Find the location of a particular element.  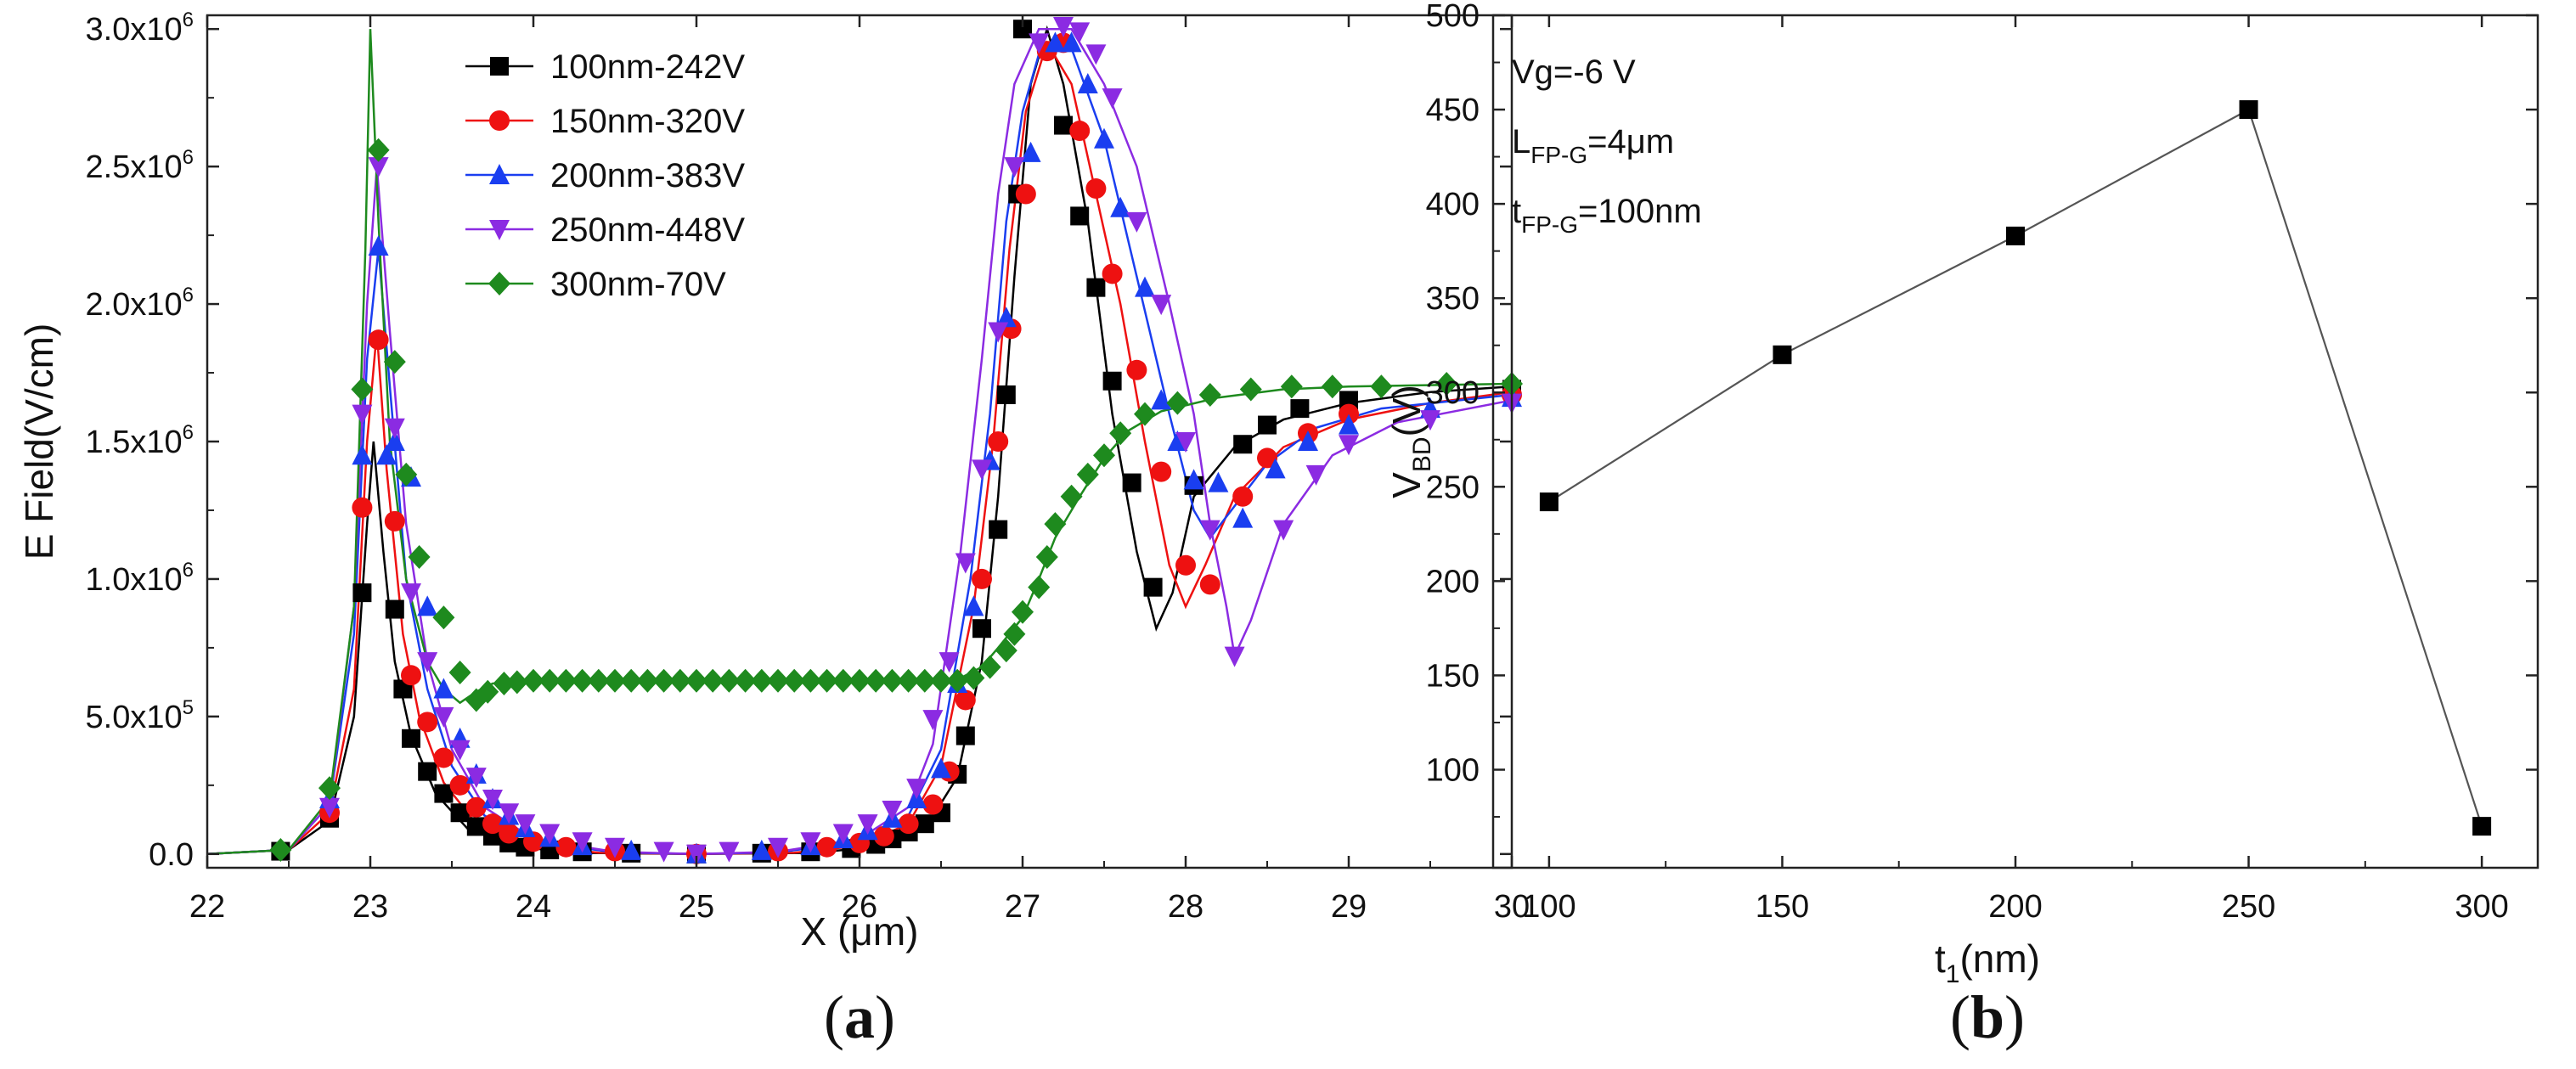

y-tick-label: 5.0x10⁵ is located at coordinates (140, 716).